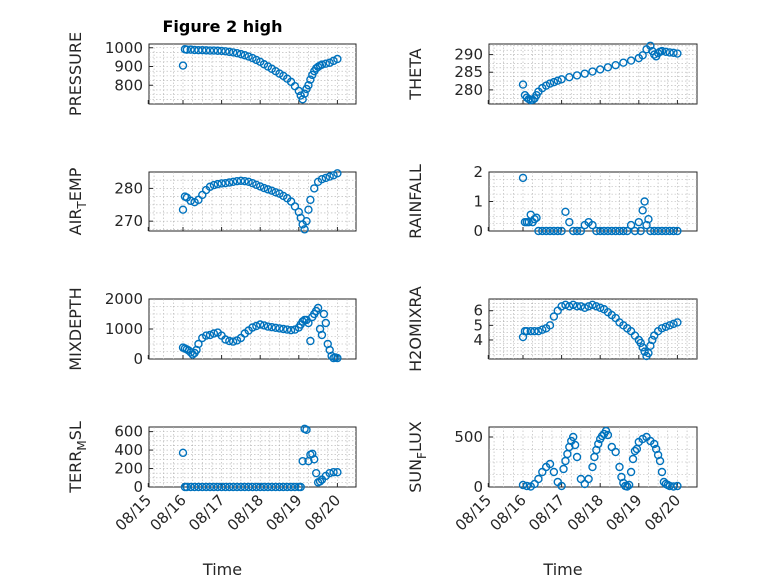  What do you see at coordinates (478, 172) in the screenshot?
I see `y-tick-label: 2` at bounding box center [478, 172].